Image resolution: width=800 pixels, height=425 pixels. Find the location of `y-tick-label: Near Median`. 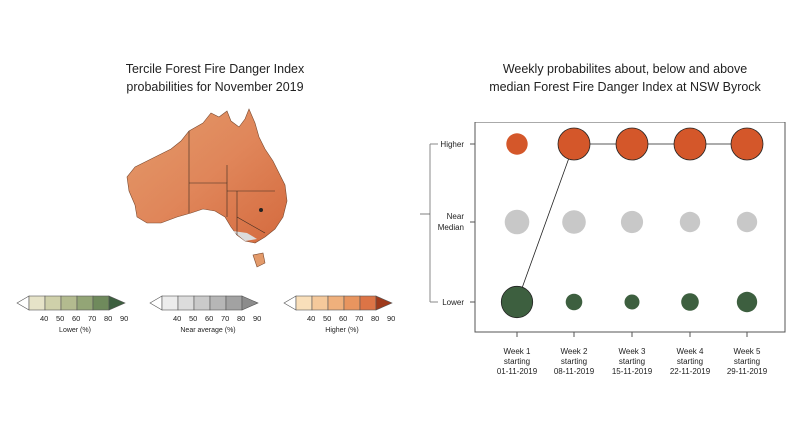

y-tick-label: Near Median is located at coordinates (456, 222).